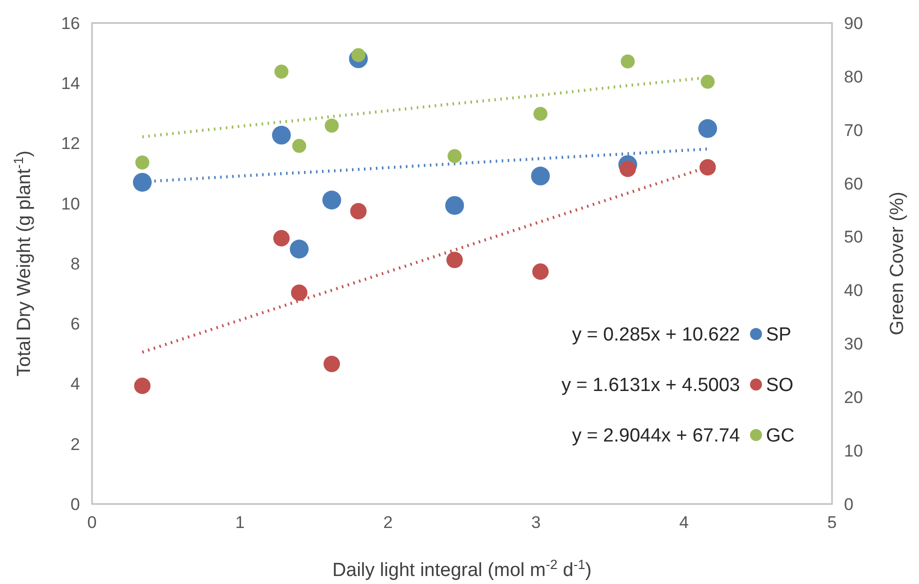  Describe the element at coordinates (75, 324) in the screenshot. I see `y-tick-label: 6` at that location.